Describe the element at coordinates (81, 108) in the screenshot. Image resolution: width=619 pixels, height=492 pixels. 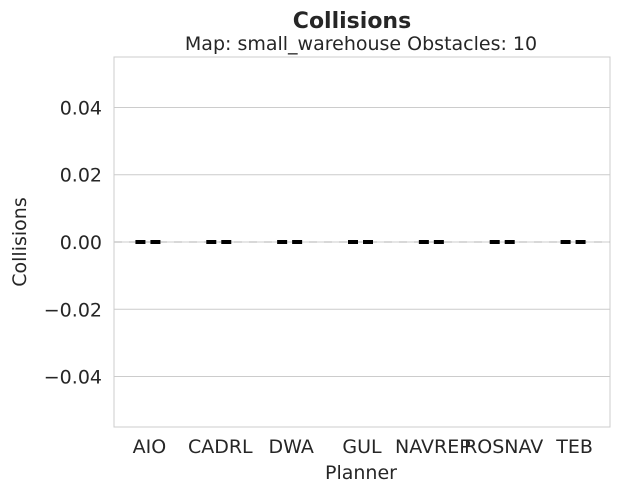
I see `y-tick-label: 0.04` at that location.